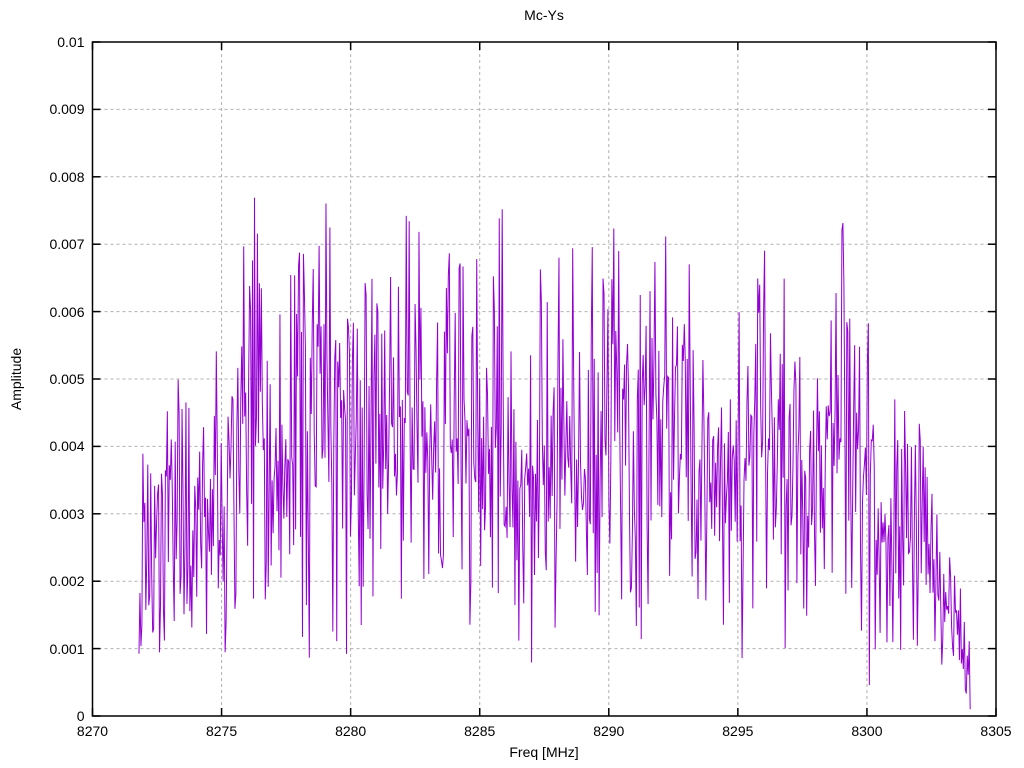 The width and height of the screenshot is (1024, 768). I want to click on y-tick-label: 0.009, so click(67, 109).